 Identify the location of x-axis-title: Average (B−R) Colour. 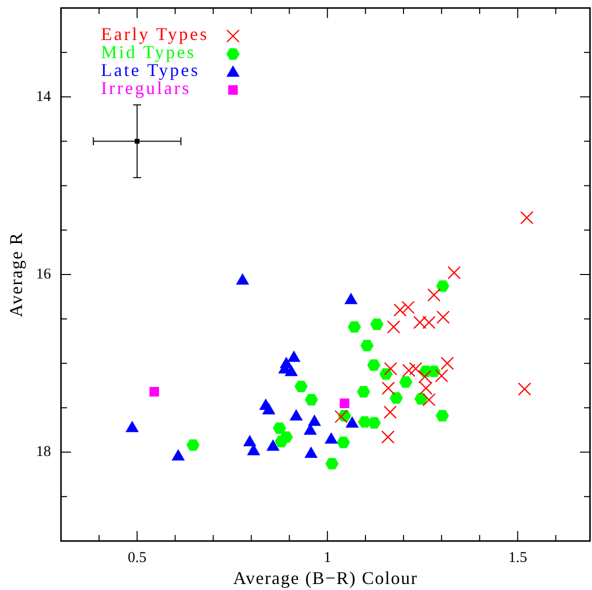
(325, 578).